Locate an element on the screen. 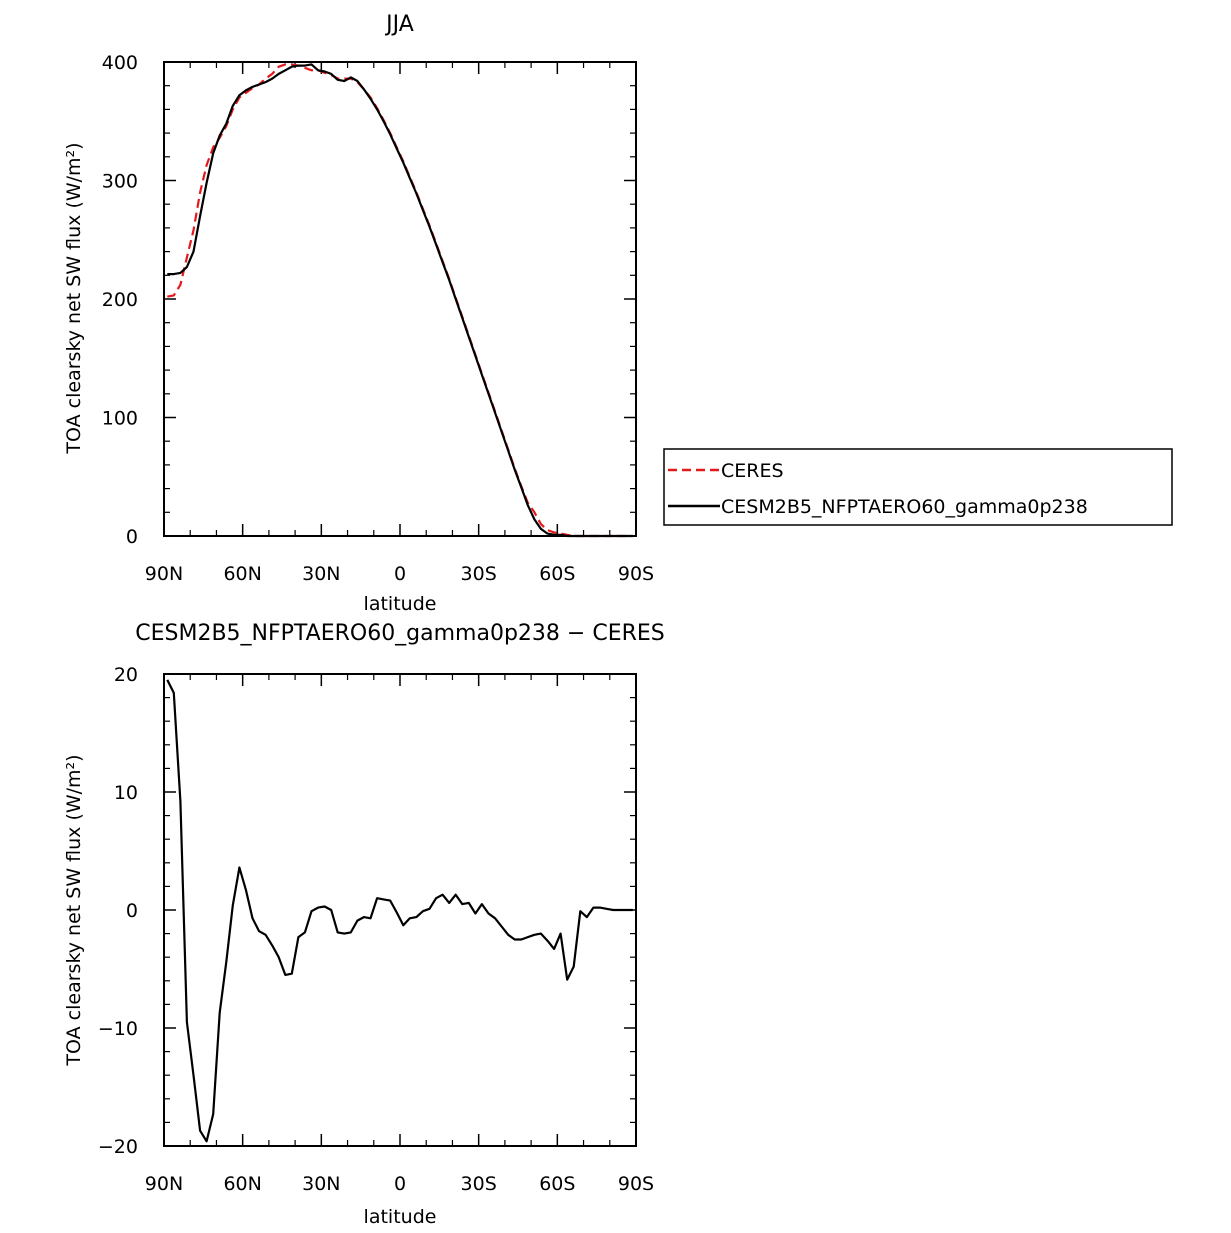 The width and height of the screenshot is (1231, 1233). top-x-tick-label: 90S is located at coordinates (636, 574).